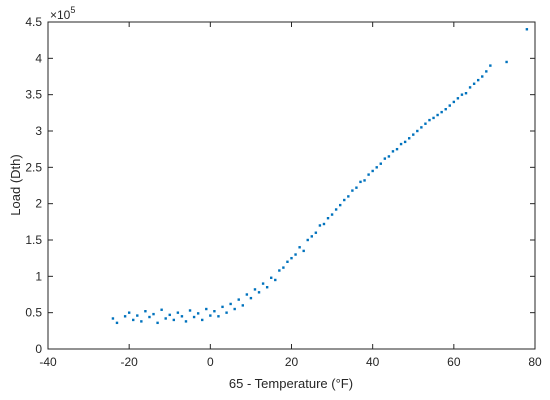 The height and width of the screenshot is (400, 550). What do you see at coordinates (38, 349) in the screenshot?
I see `y-tick-label: 0` at bounding box center [38, 349].